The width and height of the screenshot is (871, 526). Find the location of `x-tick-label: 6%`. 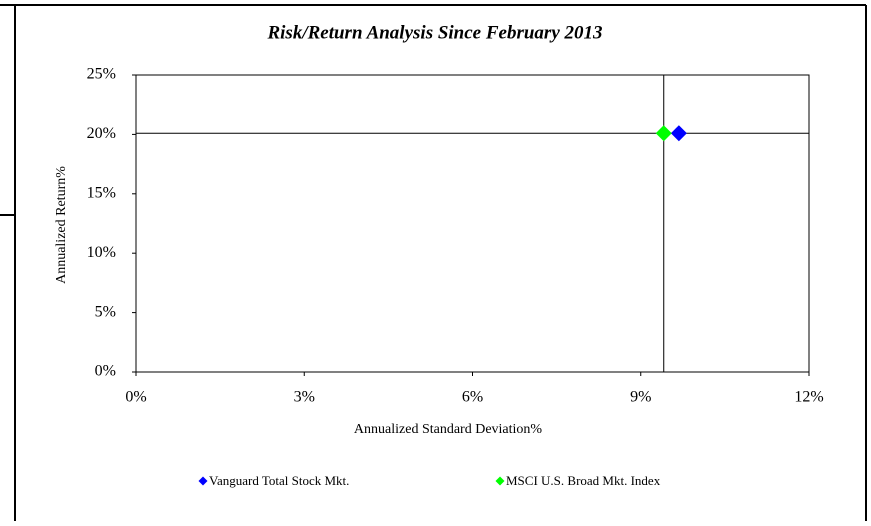

x-tick-label: 6% is located at coordinates (472, 397).